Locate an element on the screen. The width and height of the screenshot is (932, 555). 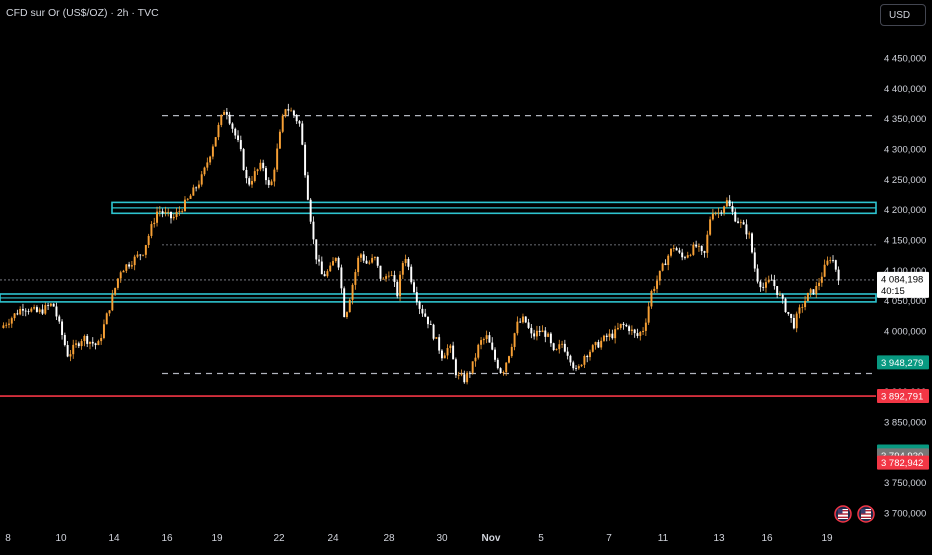
flags-layer is located at coordinates (854, 514).